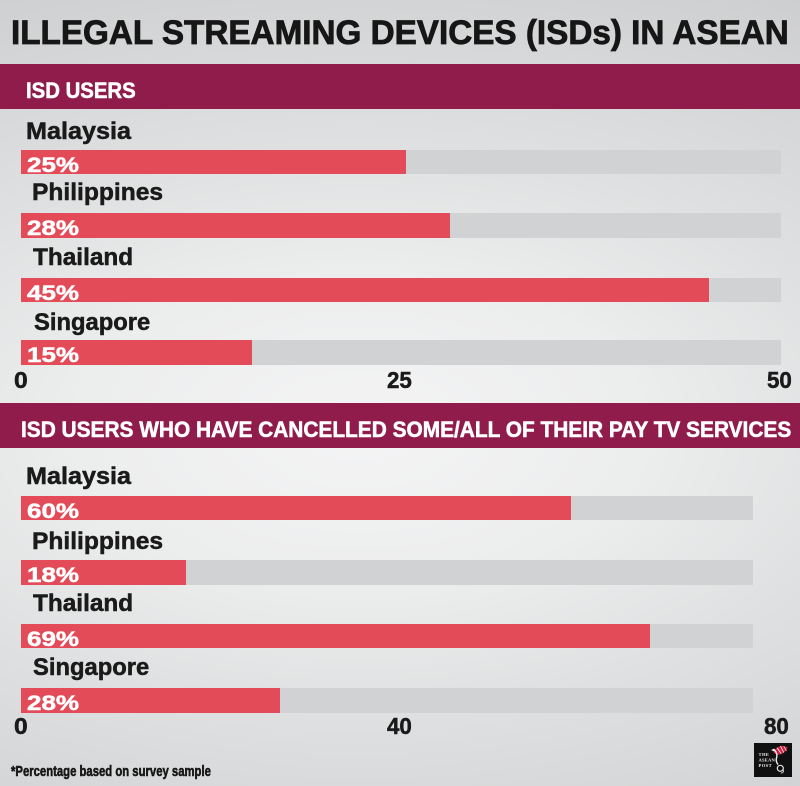 This screenshot has width=800, height=786. Describe the element at coordinates (767, 760) in the screenshot. I see `svg-text: ASEAN` at that location.